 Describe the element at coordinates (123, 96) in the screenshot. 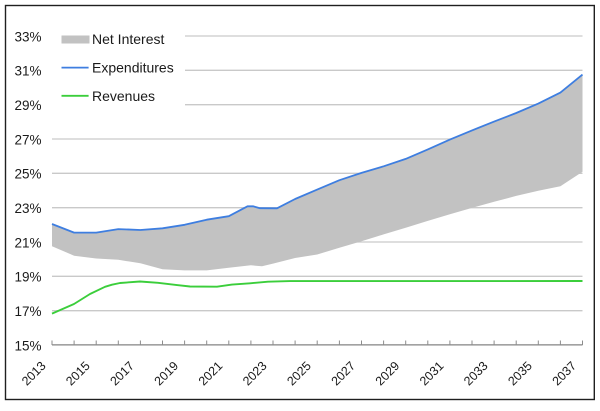

I see `svg-text: Revenues` at that location.